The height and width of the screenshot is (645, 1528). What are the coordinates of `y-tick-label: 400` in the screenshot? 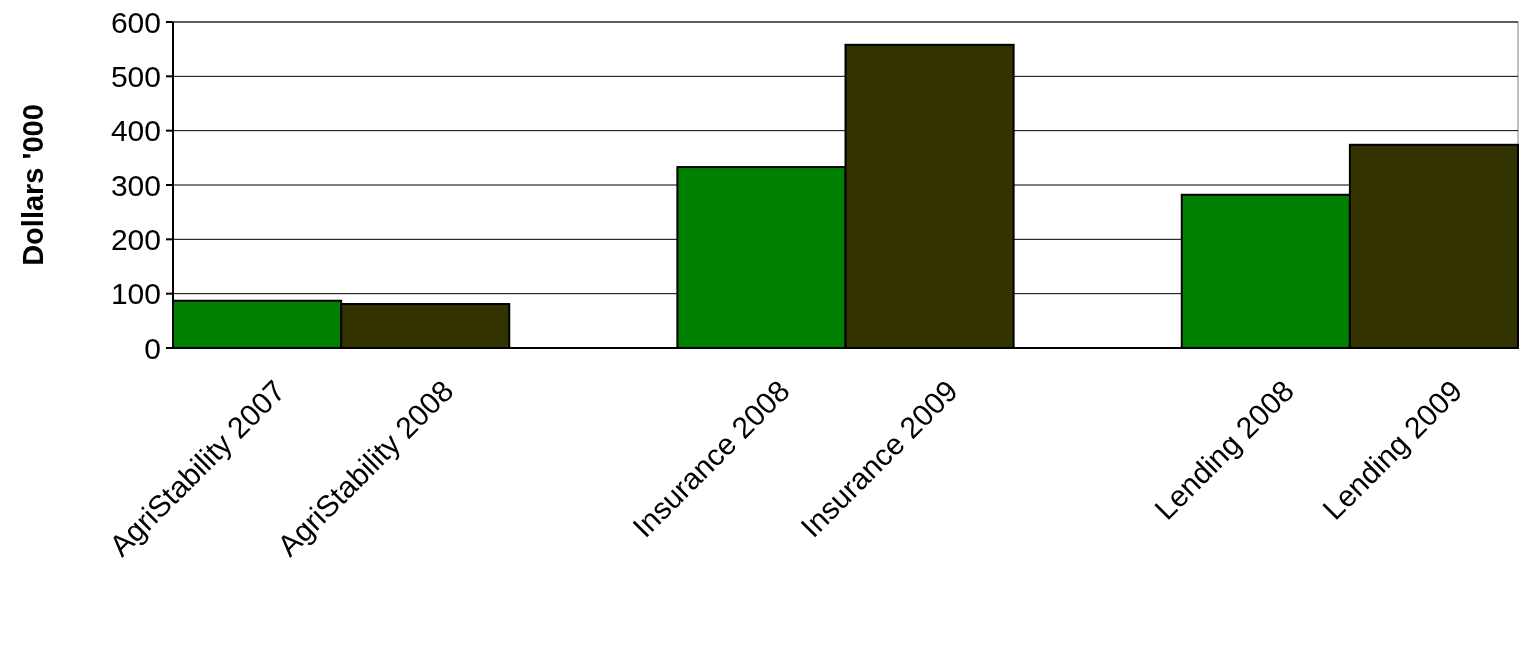 It's located at (135, 131).